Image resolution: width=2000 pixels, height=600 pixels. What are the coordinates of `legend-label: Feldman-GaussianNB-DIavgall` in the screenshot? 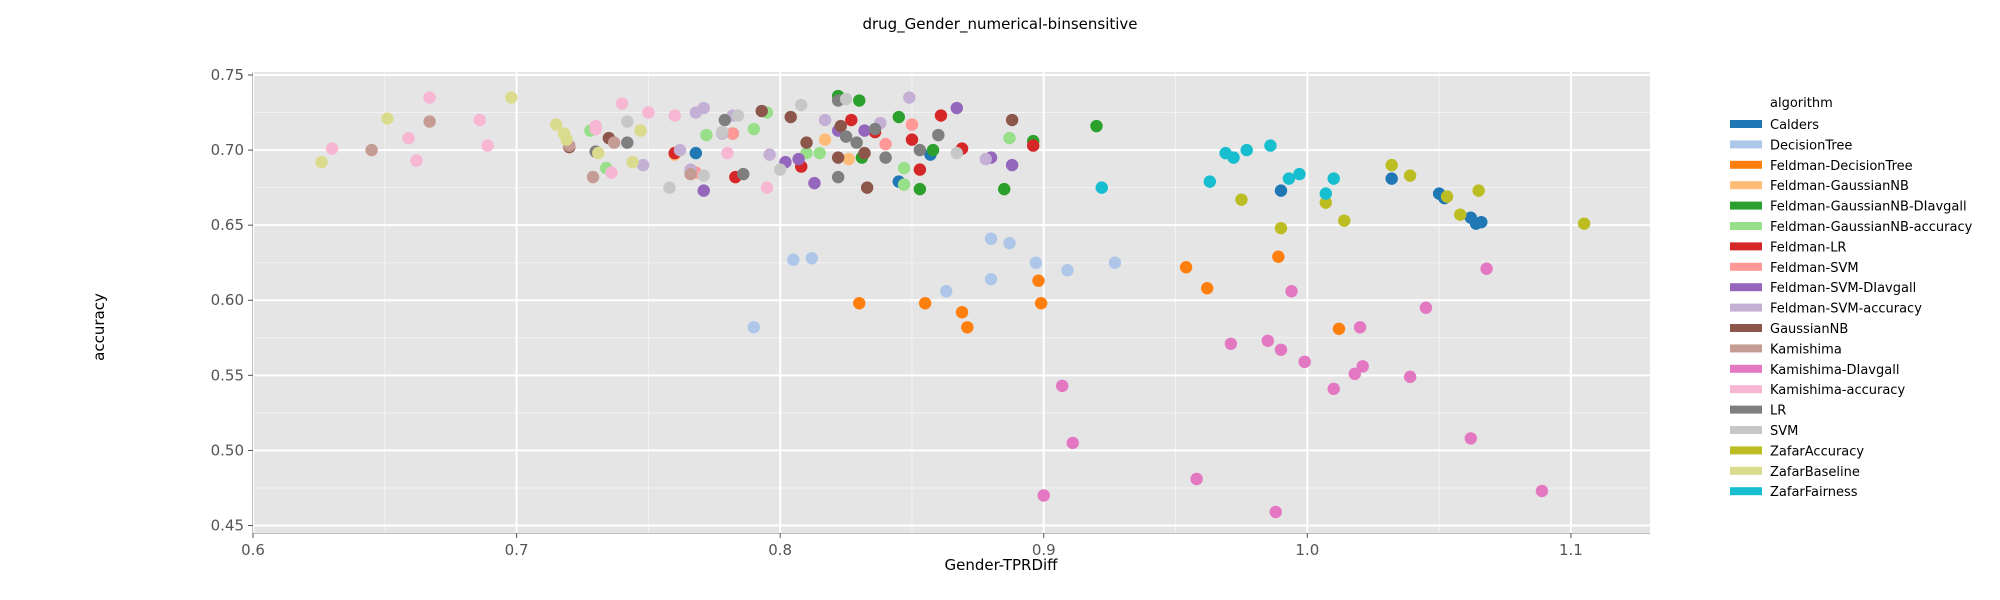 It's located at (1868, 207).